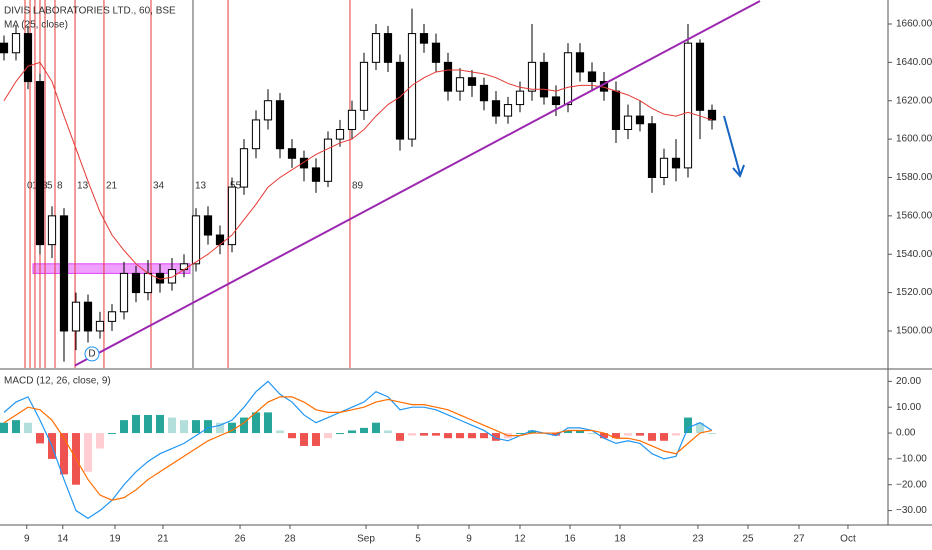 This screenshot has height=550, width=932. I want to click on macd-line, so click(358, 448).